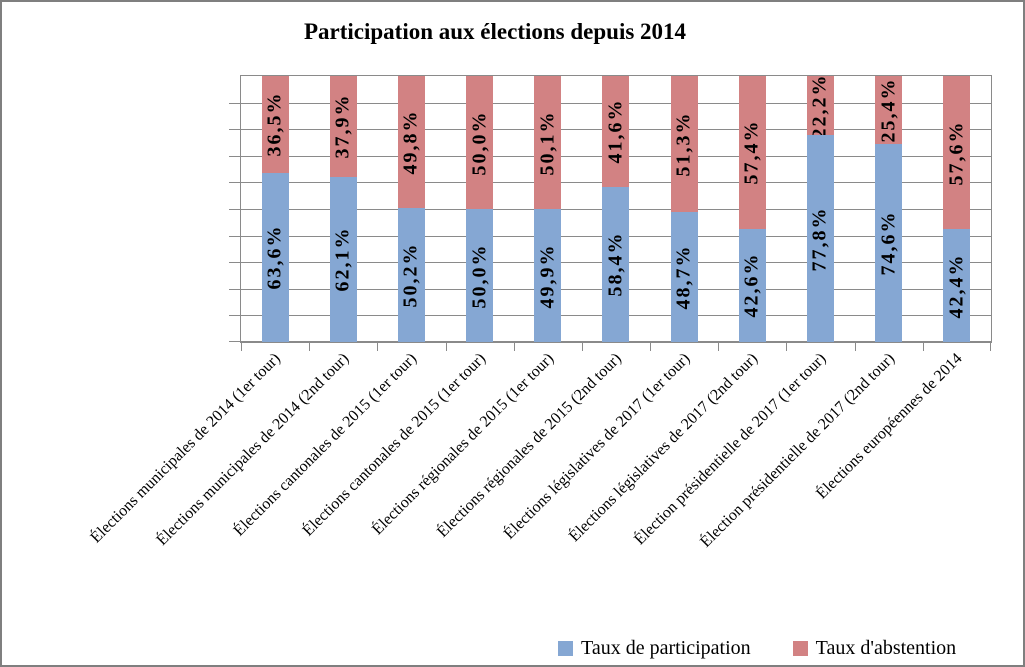  I want to click on x-axis-label: Élections régionales de 2015 (2nd tour), so click(530, 445).